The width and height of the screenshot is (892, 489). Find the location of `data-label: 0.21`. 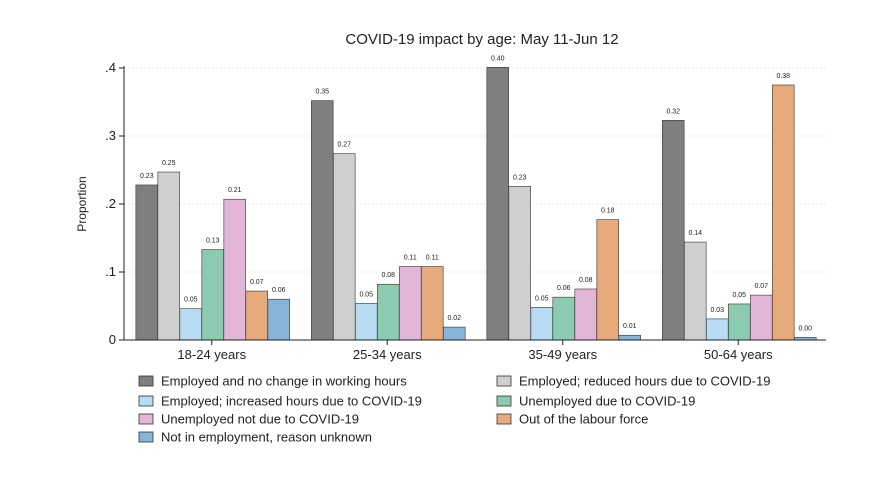

data-label: 0.21 is located at coordinates (235, 190).